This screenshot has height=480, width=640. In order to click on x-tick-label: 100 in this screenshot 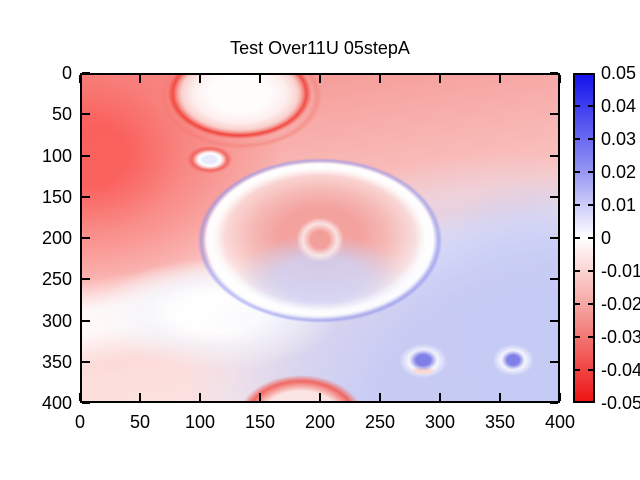, I will do `click(200, 422)`.